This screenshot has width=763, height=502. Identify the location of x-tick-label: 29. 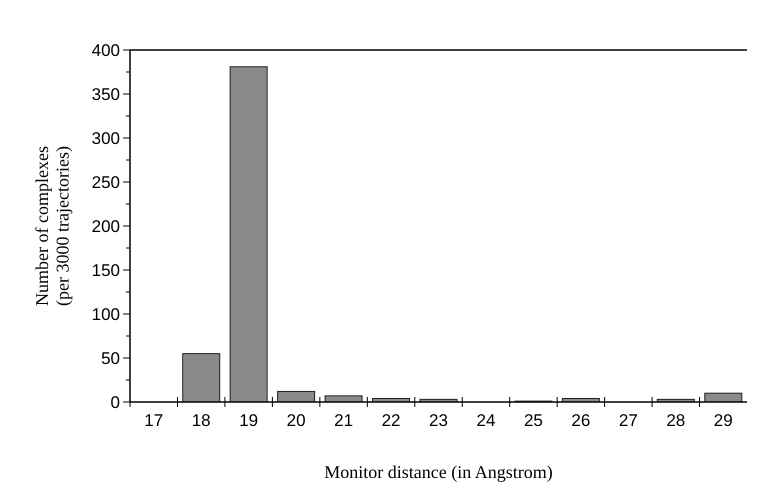
(723, 420).